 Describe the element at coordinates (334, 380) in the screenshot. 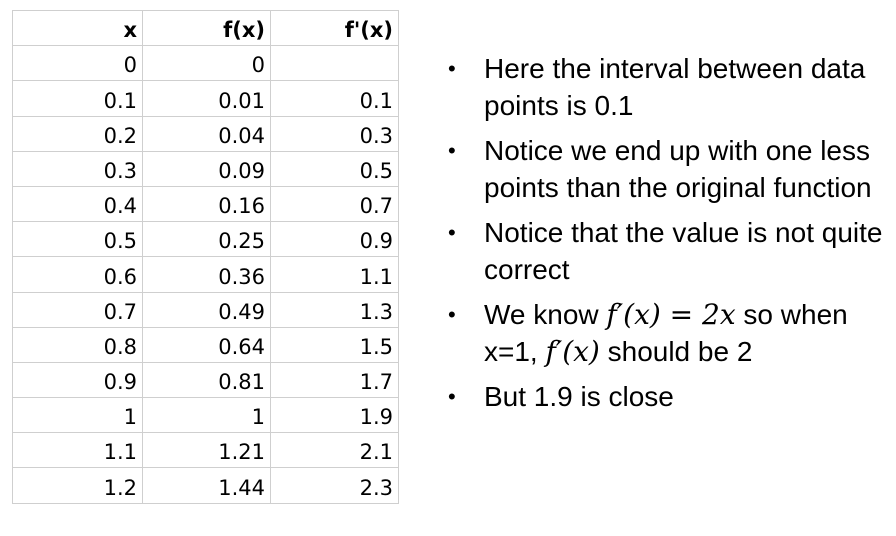

I see `cell-dfx: 1.7` at that location.